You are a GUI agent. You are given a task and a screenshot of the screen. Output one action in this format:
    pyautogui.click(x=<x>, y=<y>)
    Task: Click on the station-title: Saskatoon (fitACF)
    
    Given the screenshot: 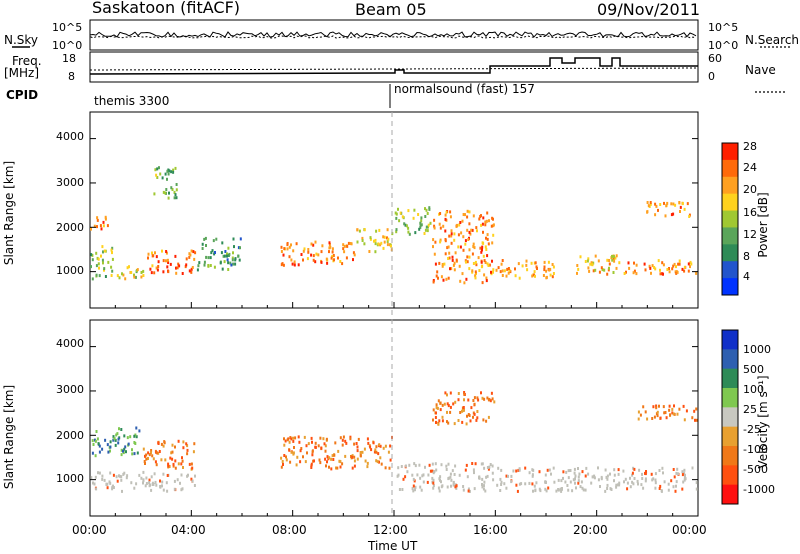 What is the action you would take?
    pyautogui.click(x=166, y=8)
    